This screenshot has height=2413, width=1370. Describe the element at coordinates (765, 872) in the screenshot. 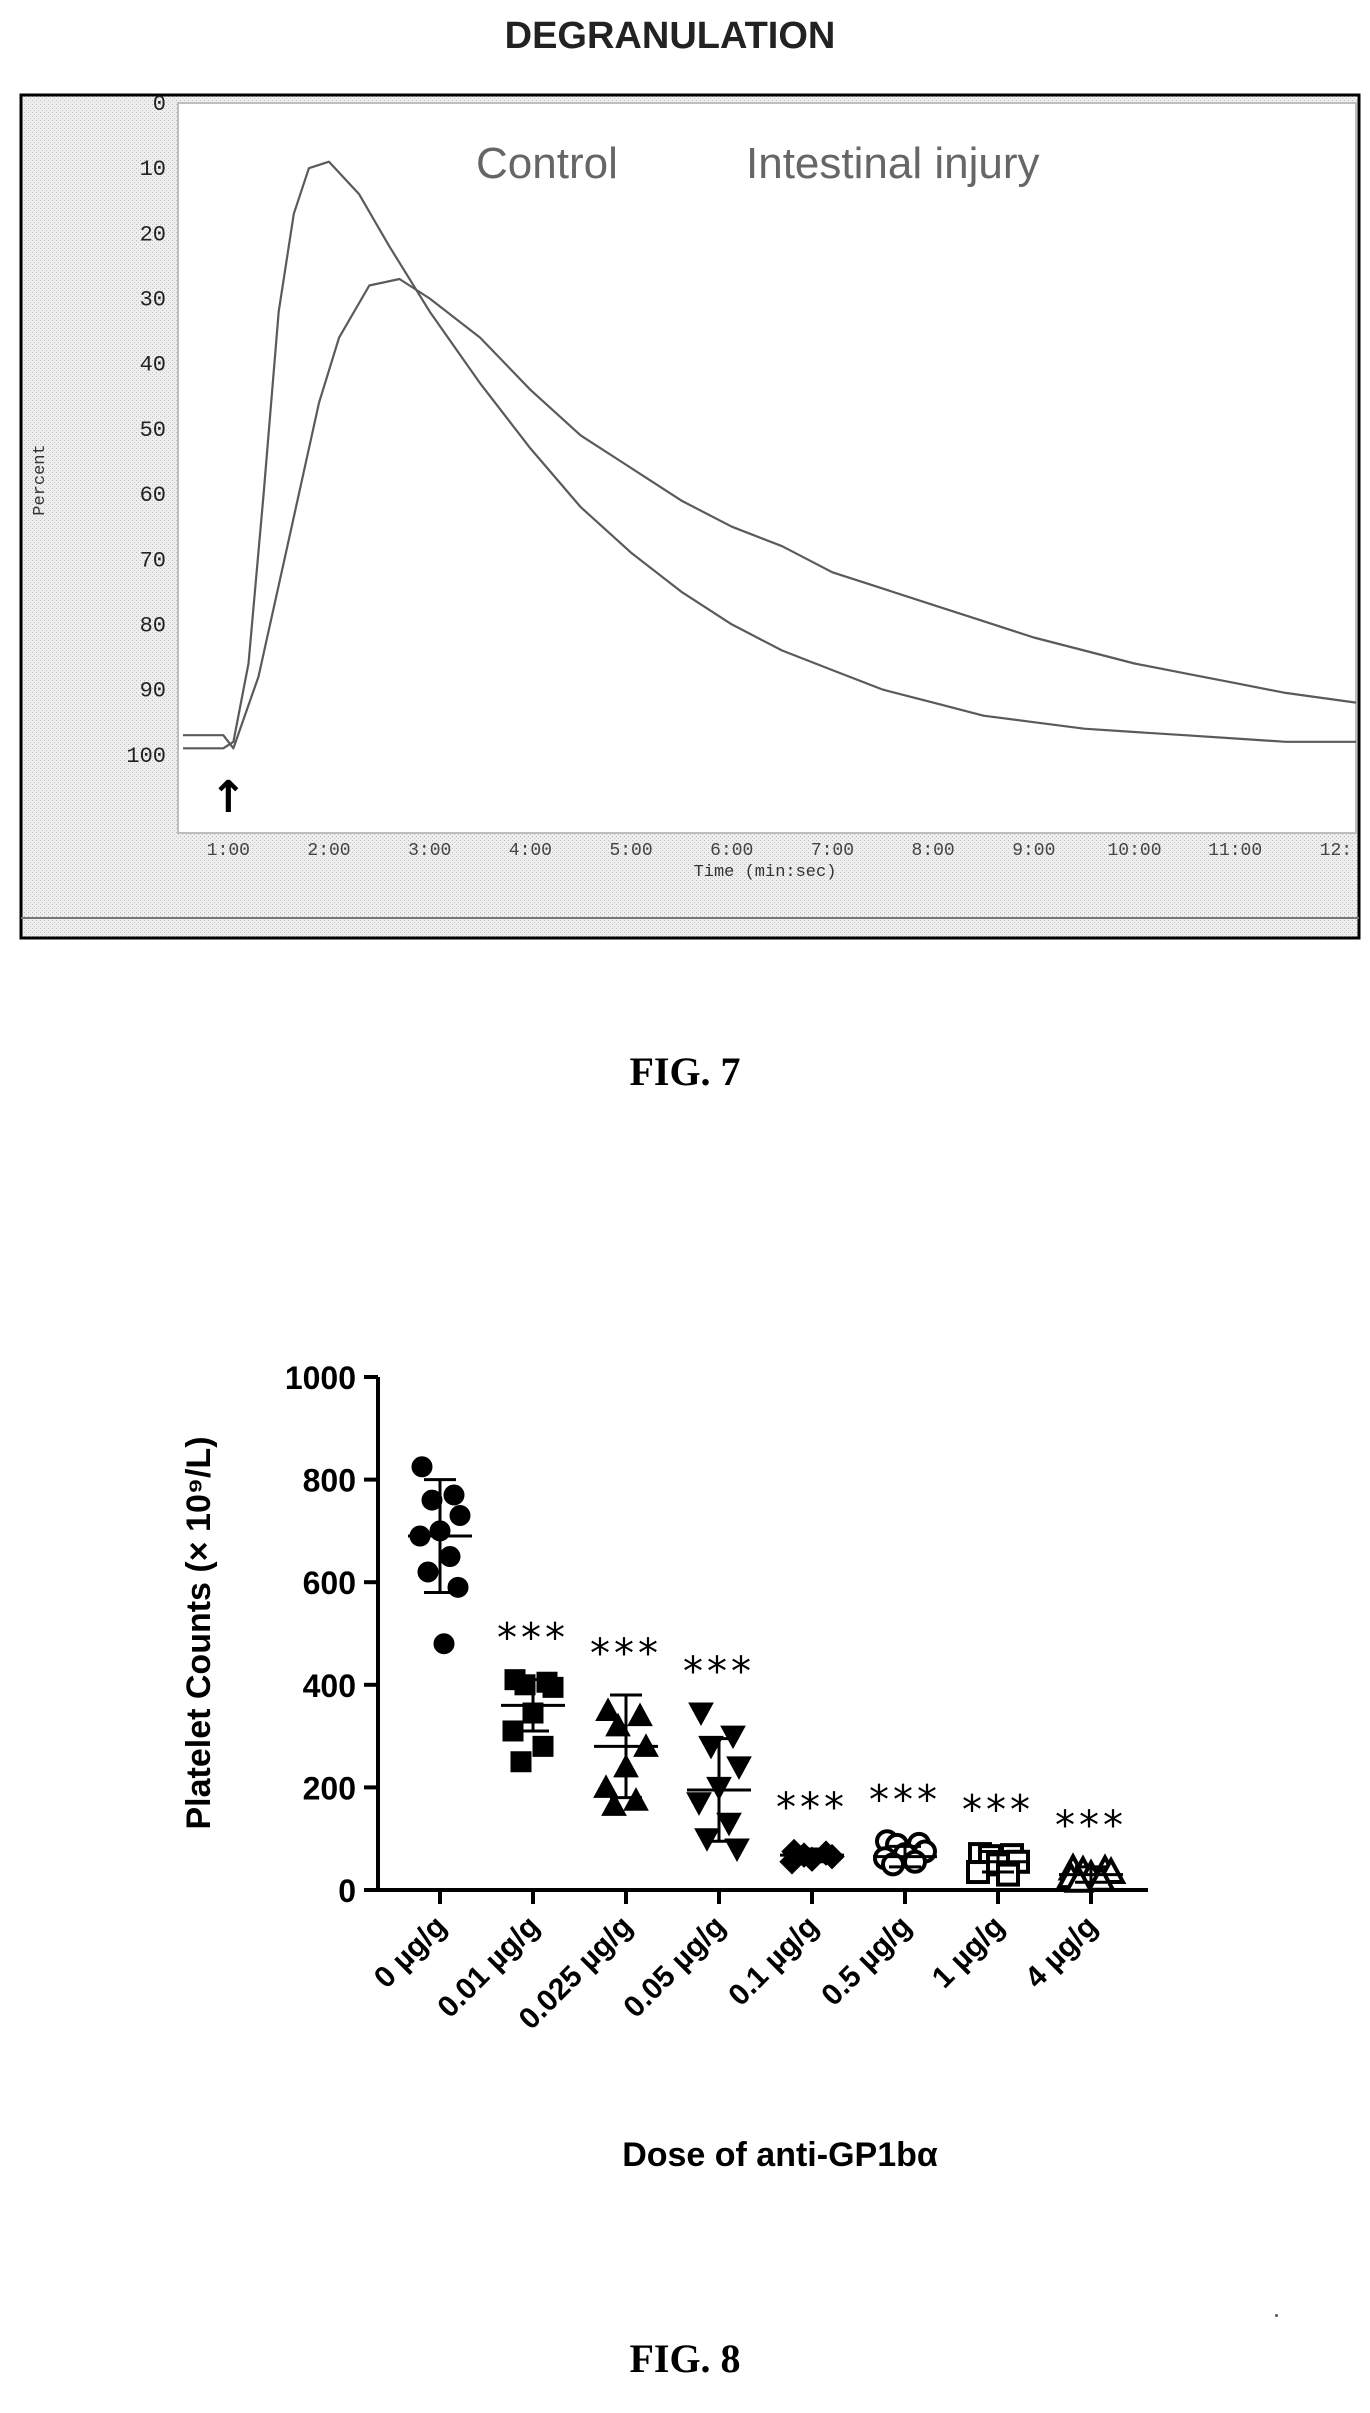

I see `x-axis-label: Time (min:sec)` at that location.